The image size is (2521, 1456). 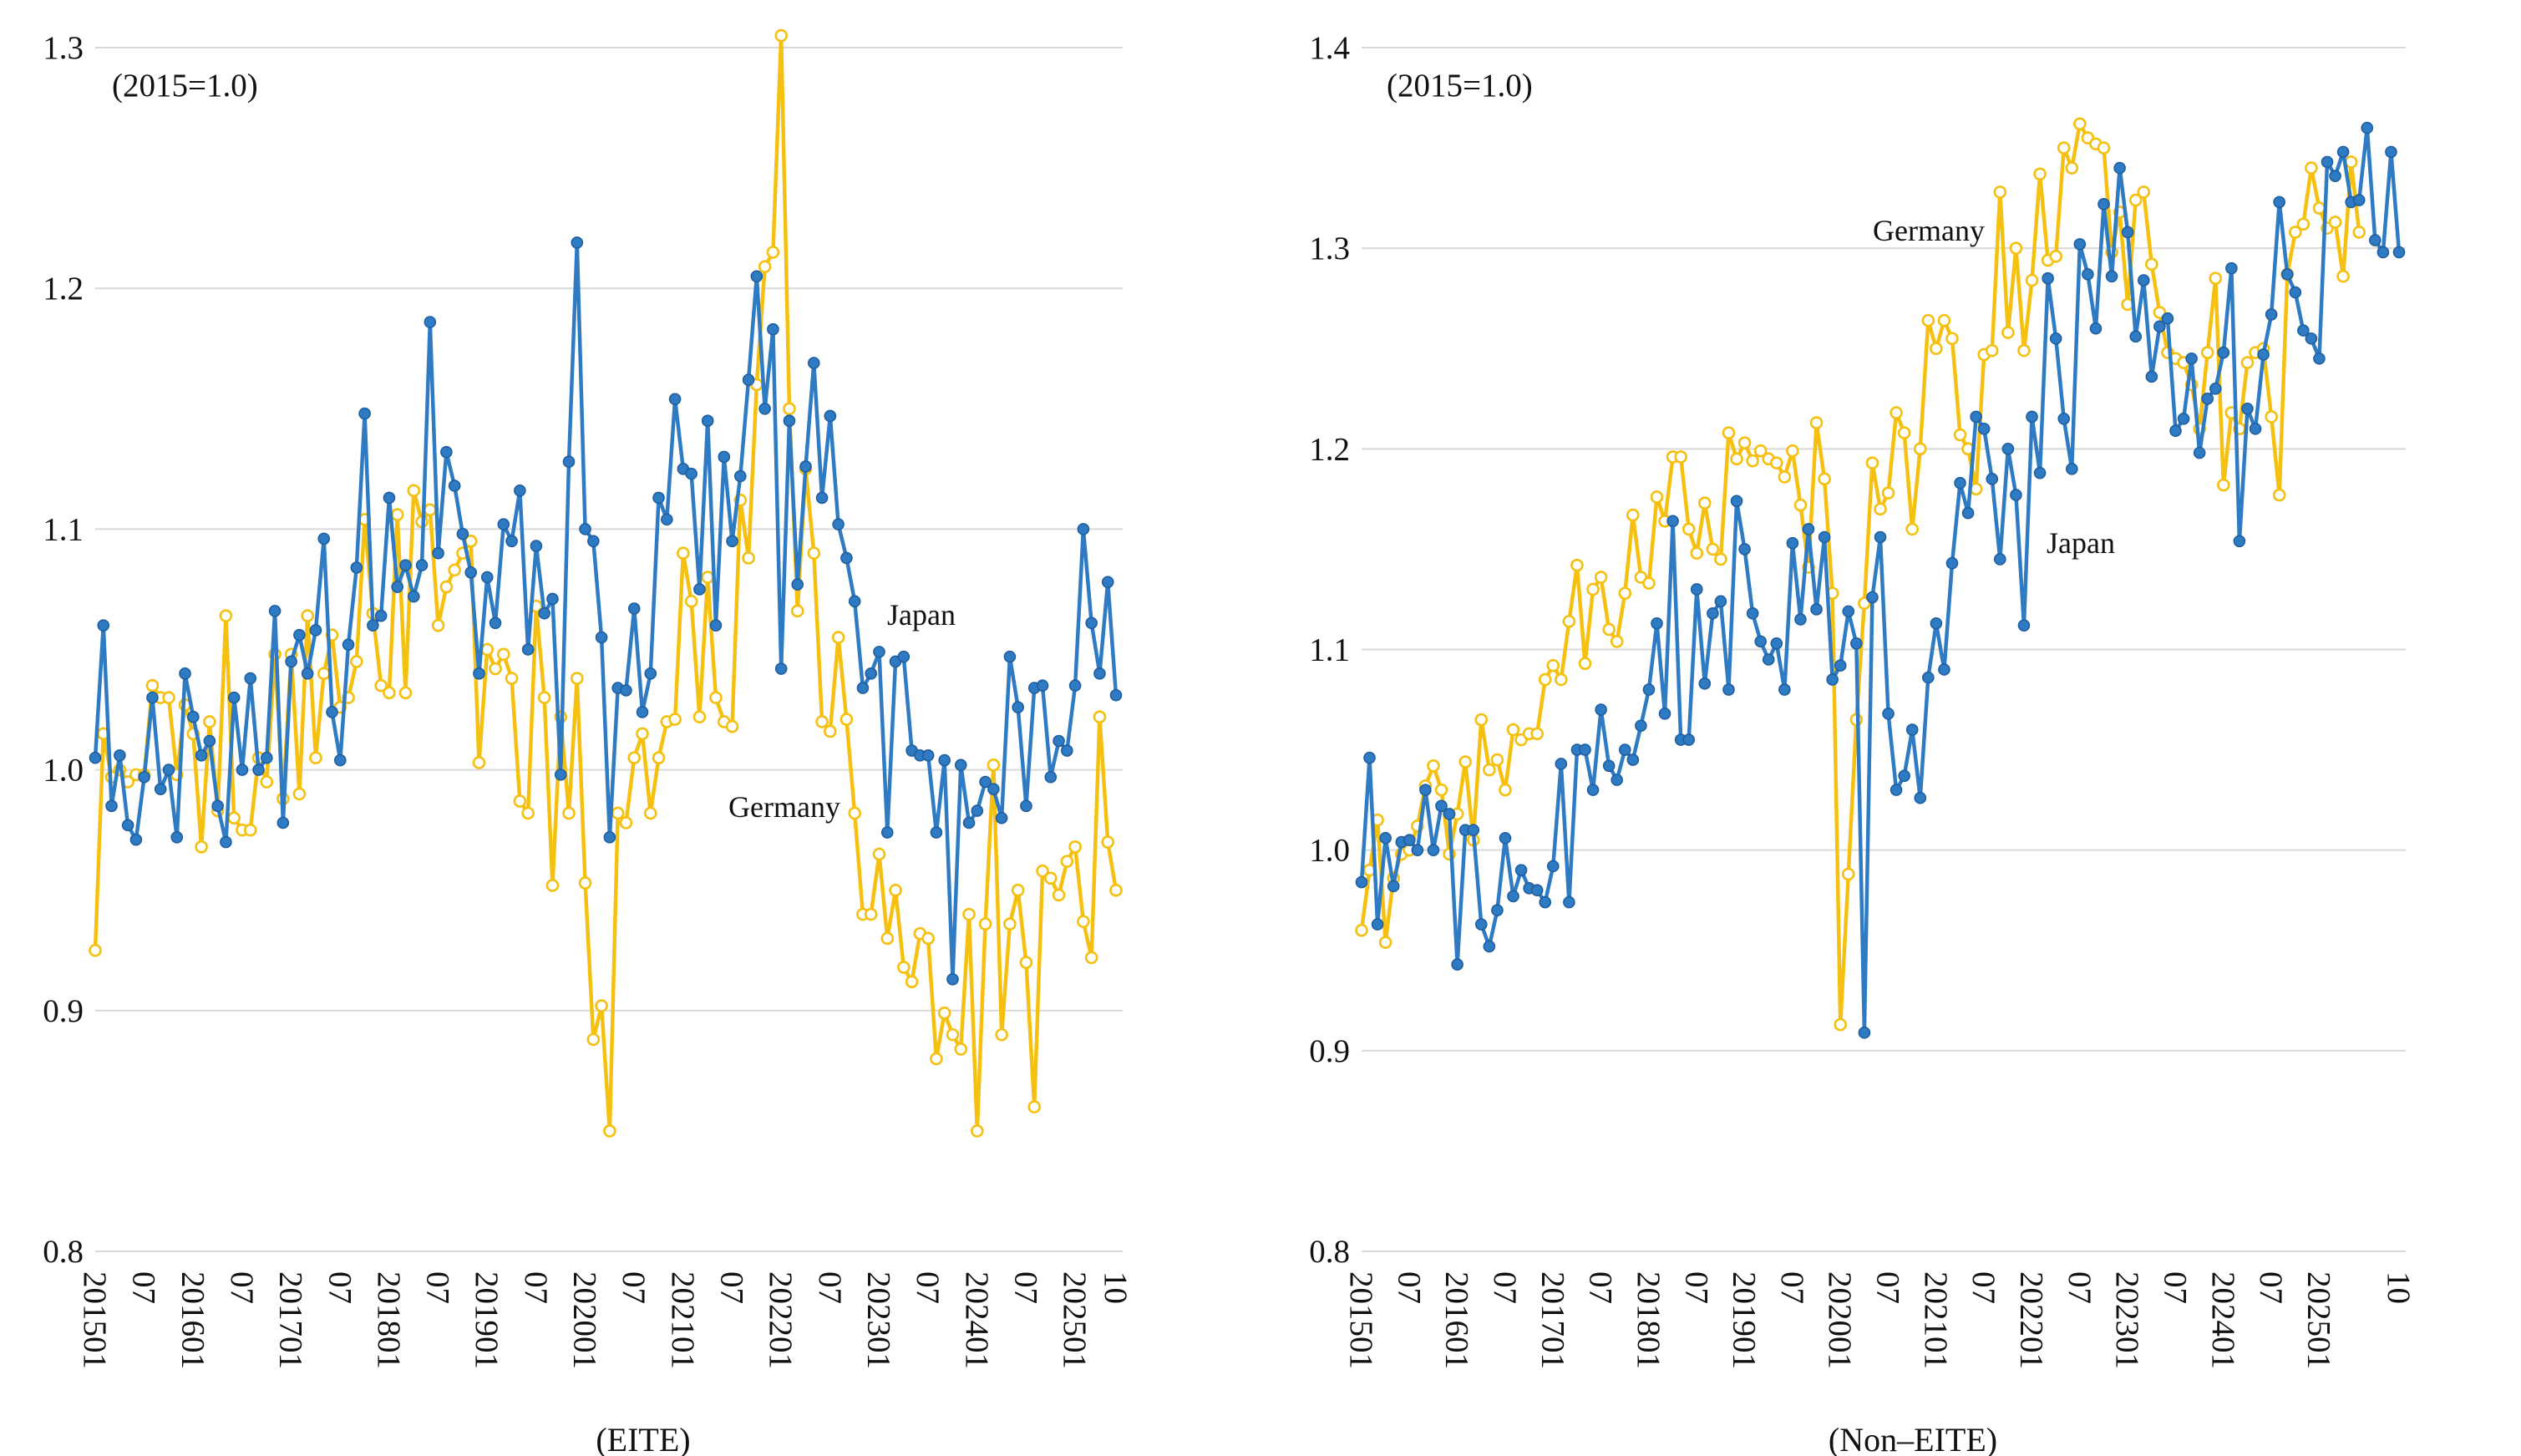 What do you see at coordinates (193, 1320) in the screenshot?
I see `x-tick-label: 201601` at bounding box center [193, 1320].